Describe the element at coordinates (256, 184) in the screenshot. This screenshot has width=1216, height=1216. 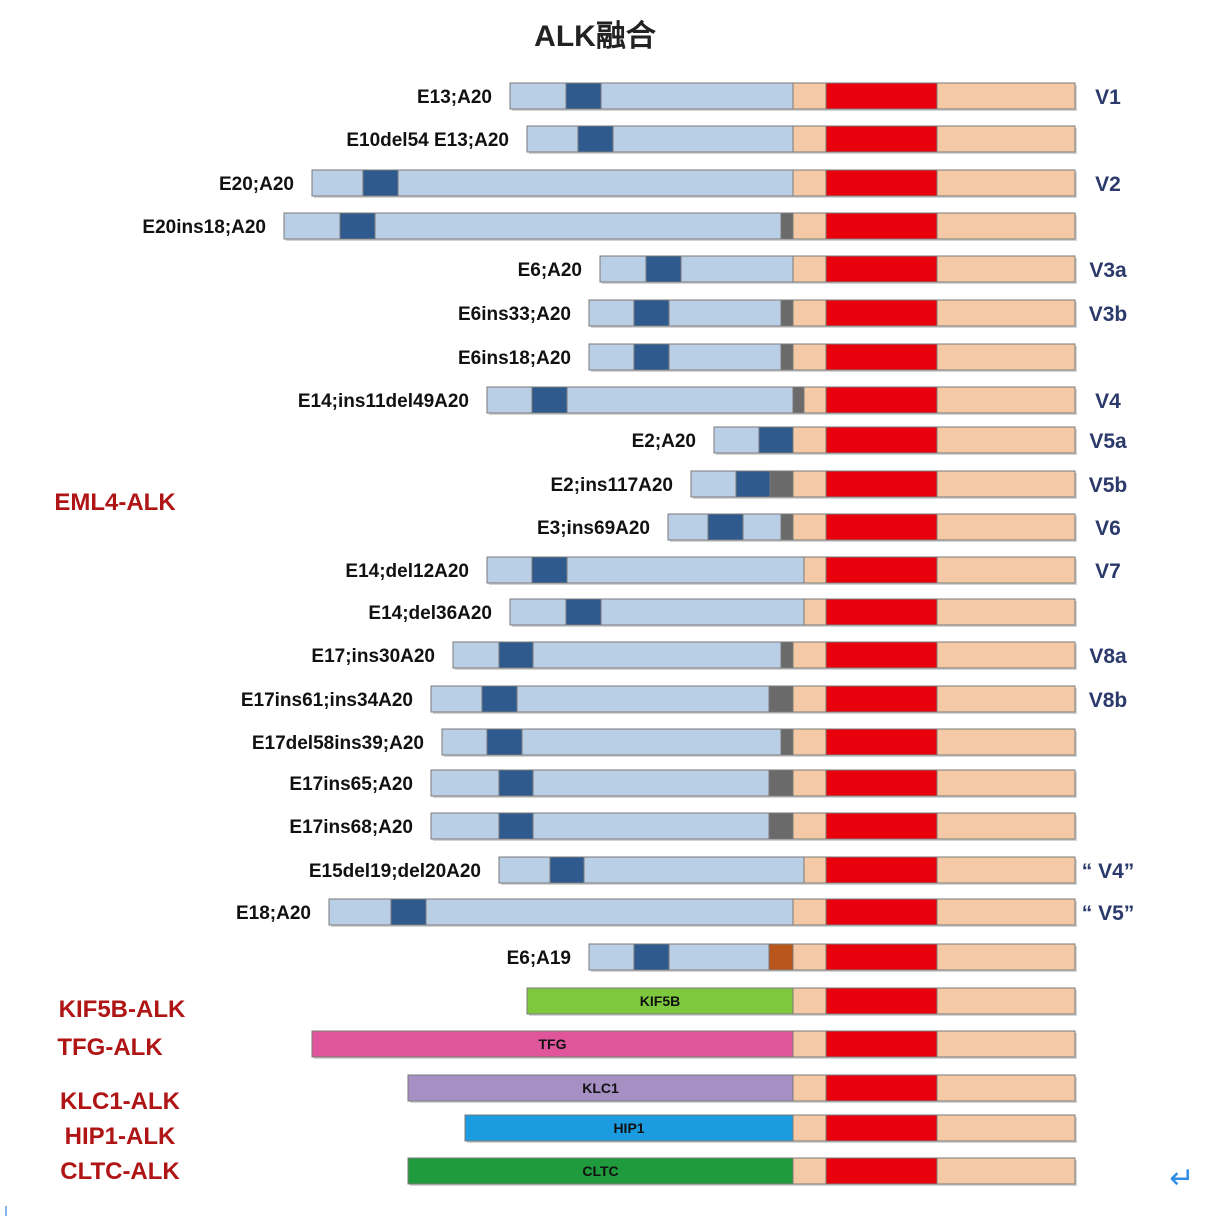
I see `row-label: E20;A20` at that location.